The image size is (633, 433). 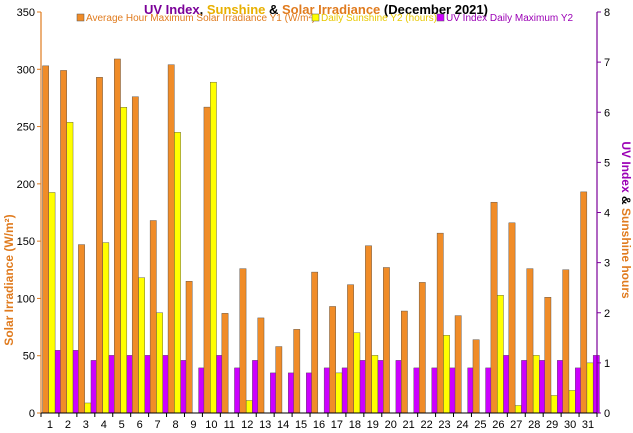 What do you see at coordinates (301, 425) in the screenshot?
I see `x-tick-label: 15` at bounding box center [301, 425].